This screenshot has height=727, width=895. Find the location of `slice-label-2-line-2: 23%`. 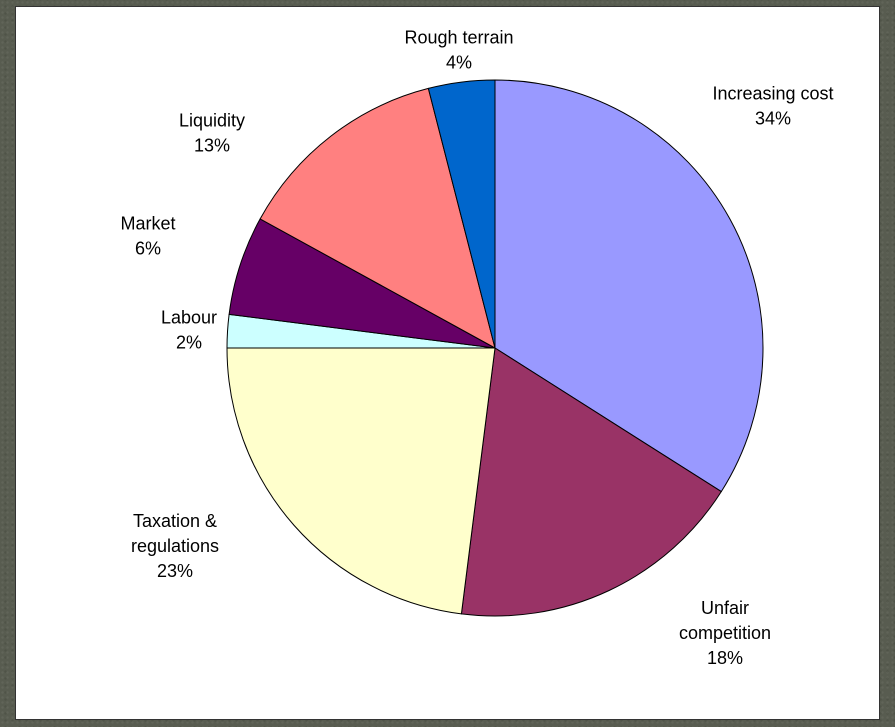

slice-label-2-line-2: 23% is located at coordinates (175, 571).